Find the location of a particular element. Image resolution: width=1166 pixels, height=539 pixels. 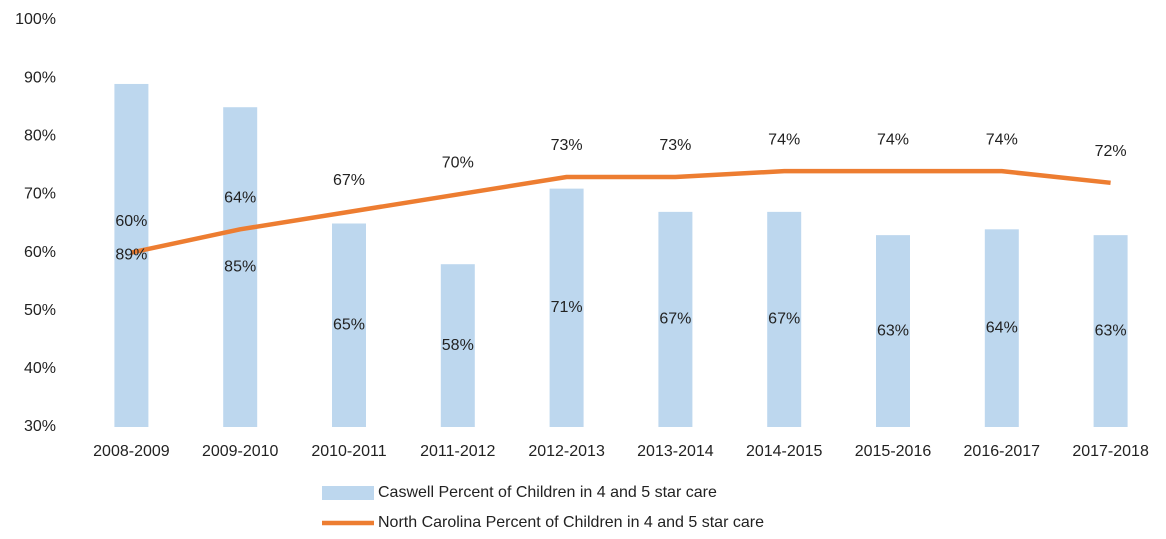

y-tick-label: 30% is located at coordinates (40, 426).